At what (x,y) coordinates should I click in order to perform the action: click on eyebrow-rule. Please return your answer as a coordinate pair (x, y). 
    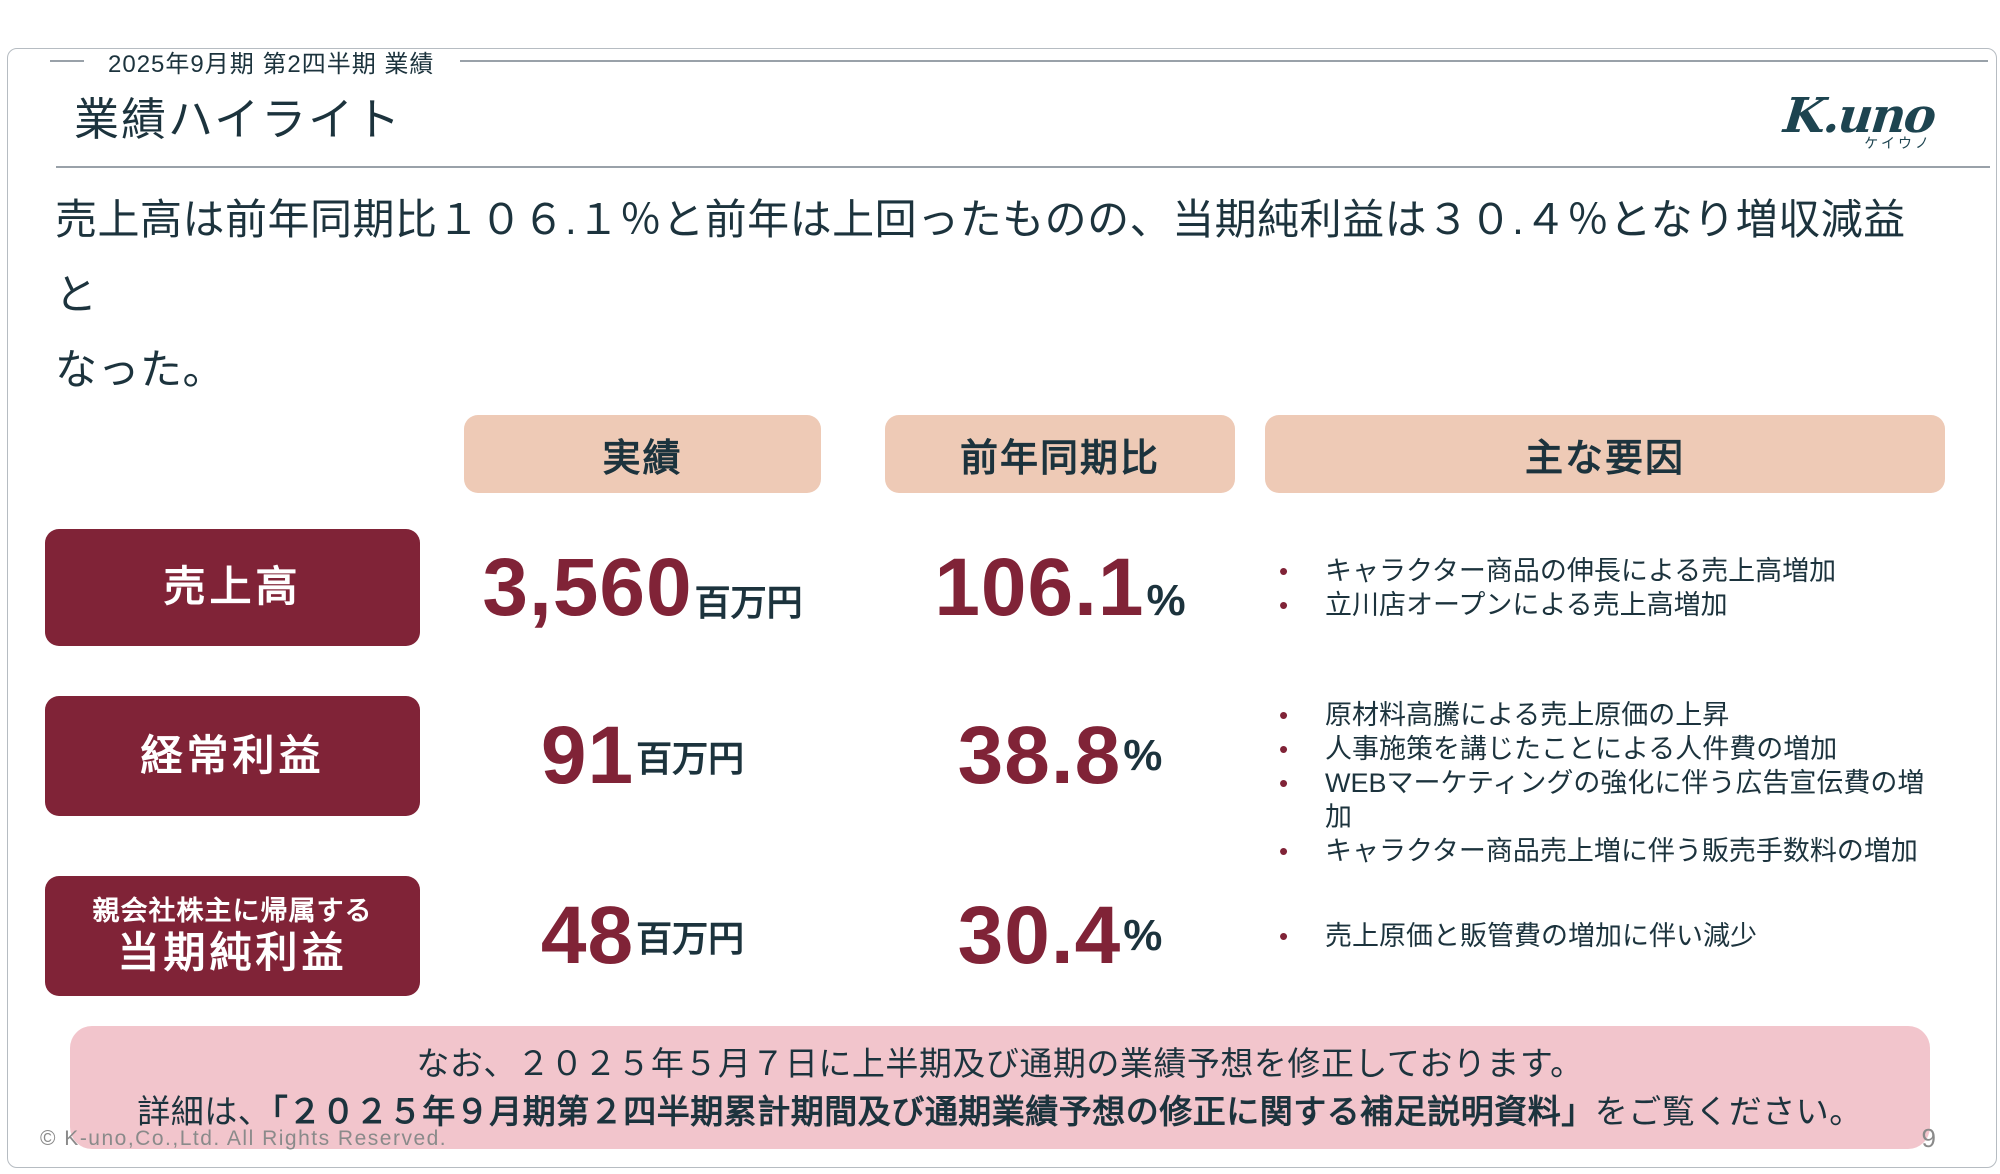
    Looking at the image, I should click on (1224, 61).